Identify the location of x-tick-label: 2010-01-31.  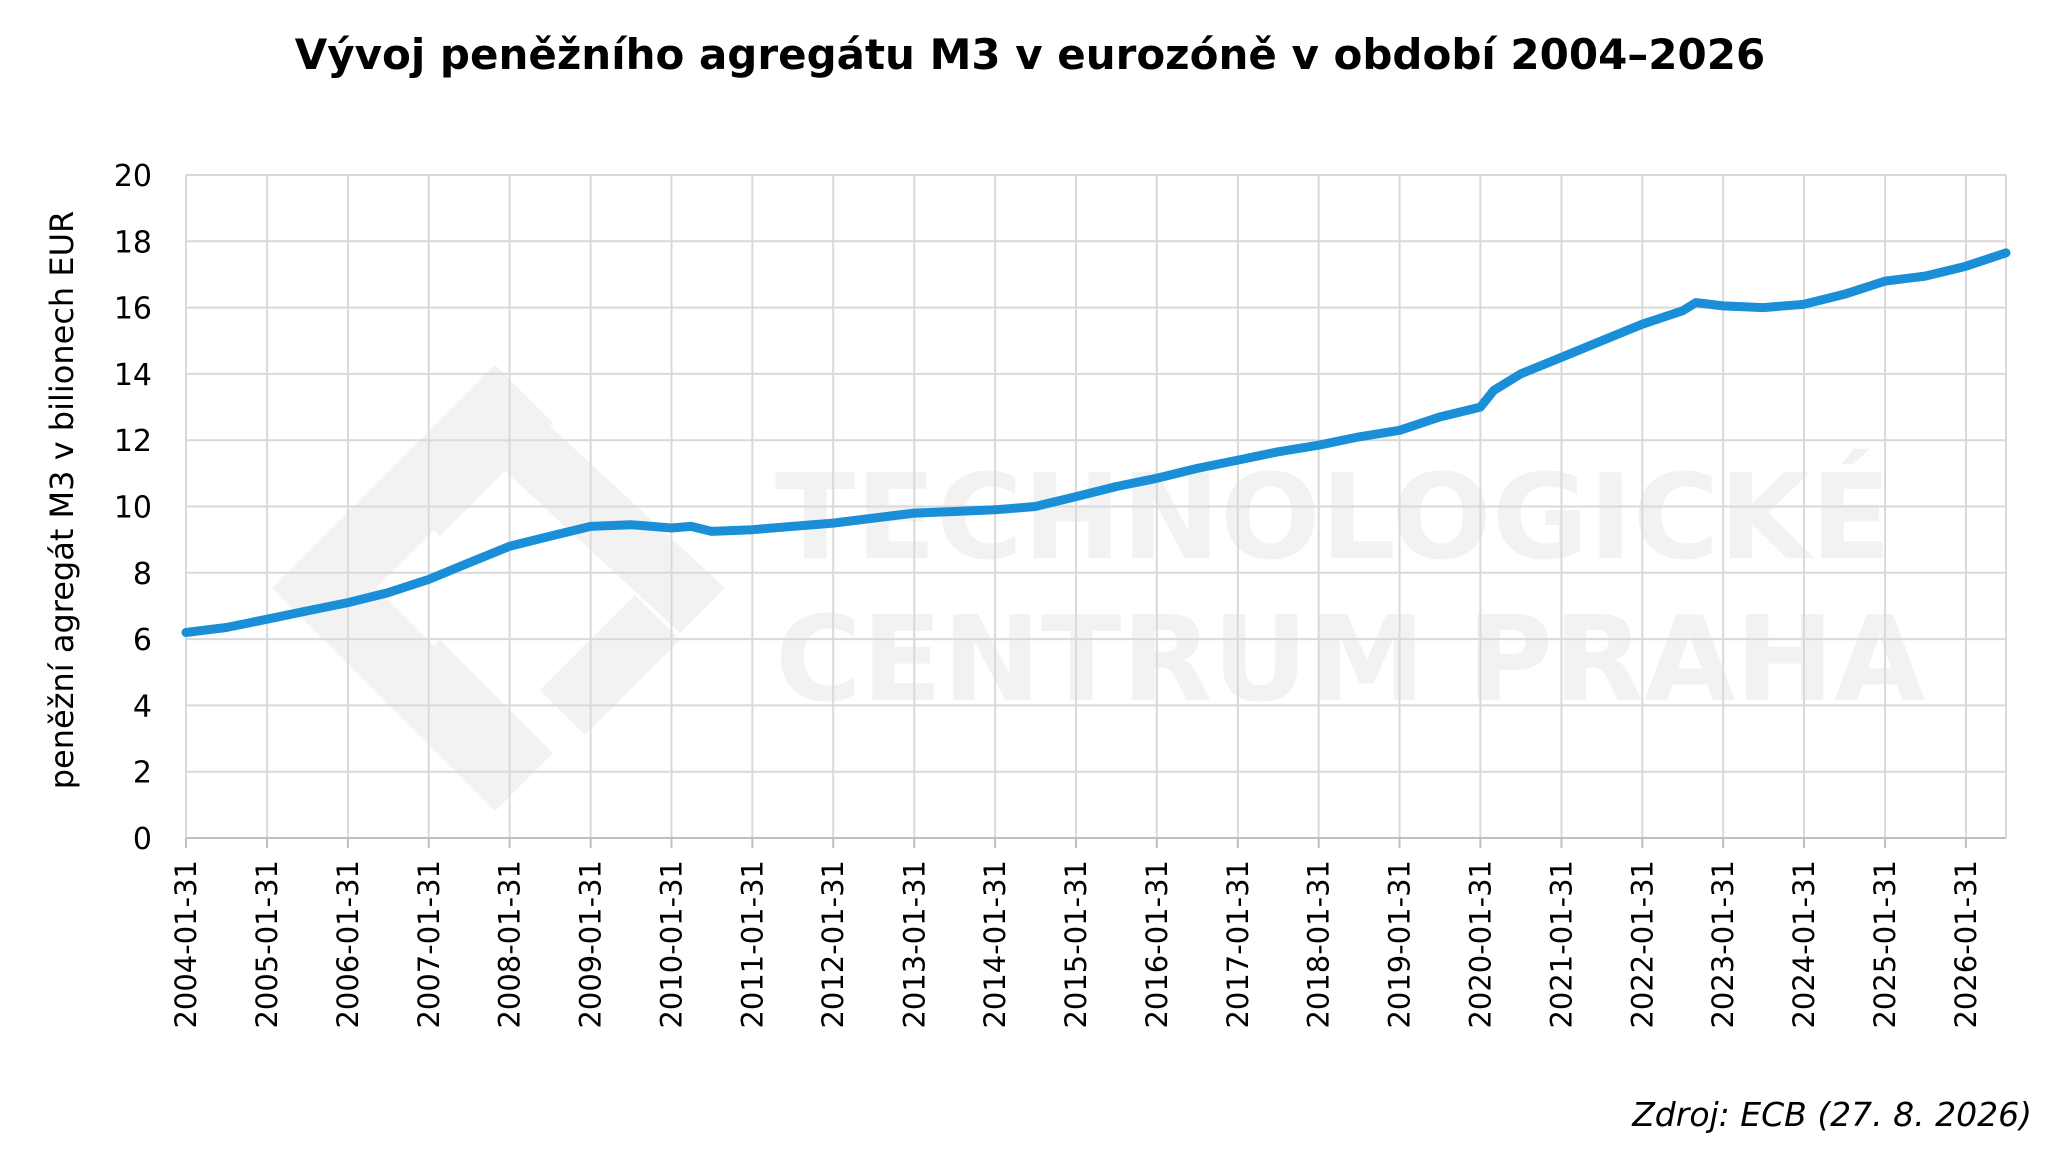
(672, 944).